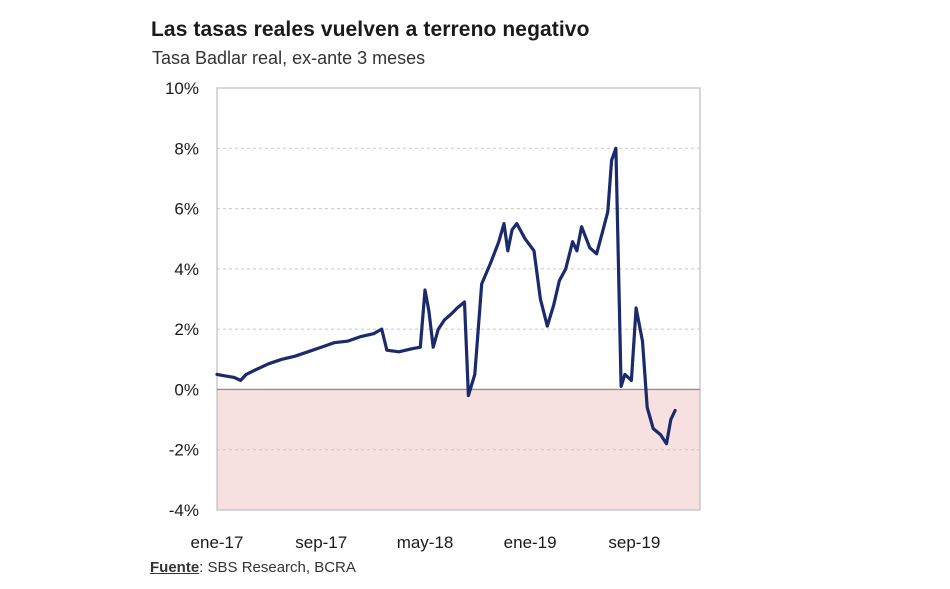  Describe the element at coordinates (175, 567) in the screenshot. I see `source-label: Fuente` at that location.